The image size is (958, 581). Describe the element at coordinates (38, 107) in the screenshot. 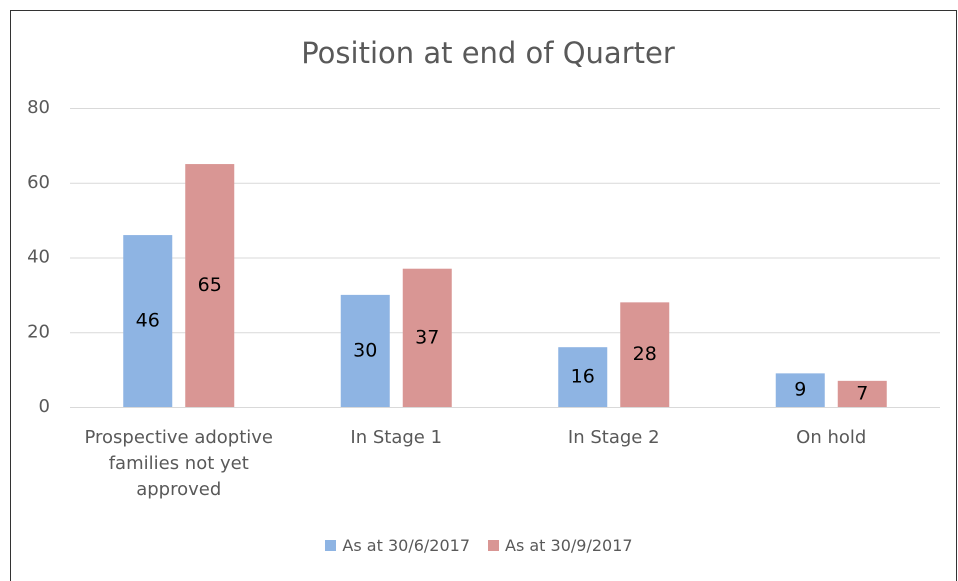

I see `y-tick-label: 80` at that location.